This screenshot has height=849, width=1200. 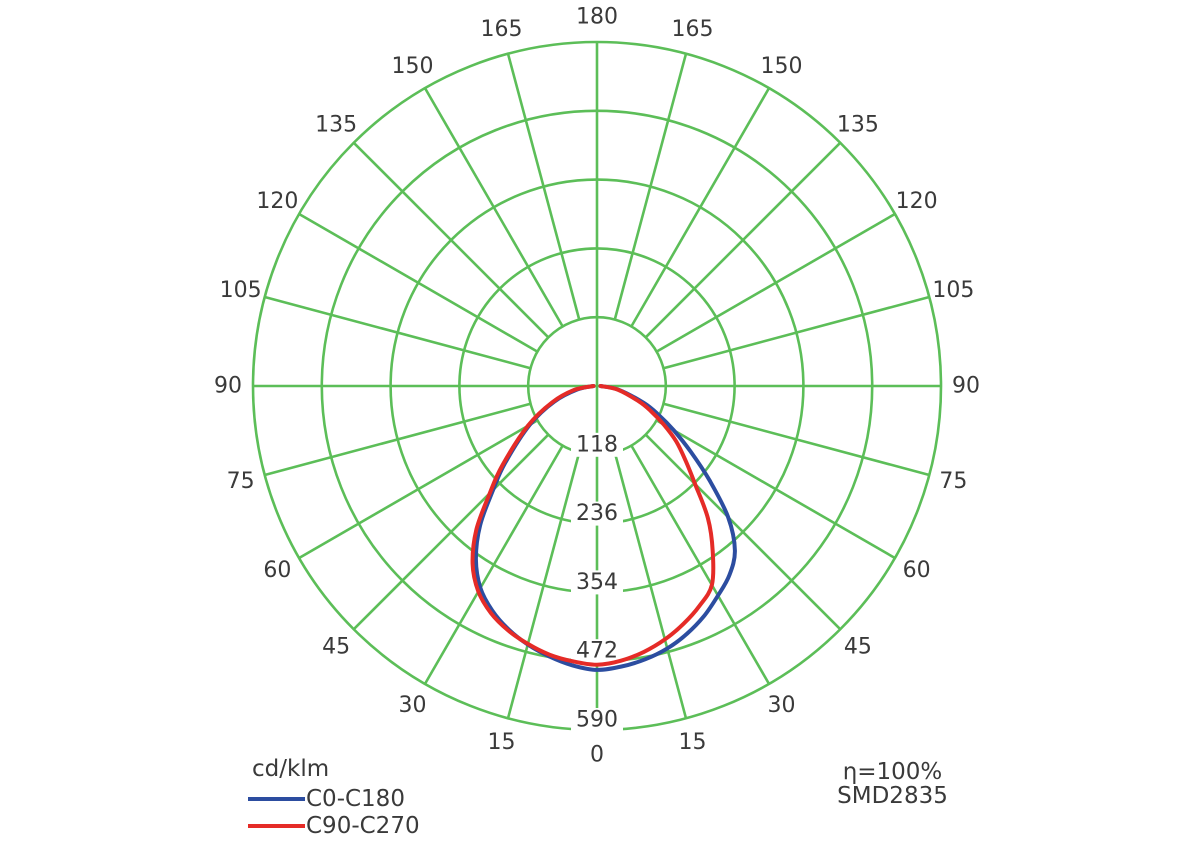 I want to click on angle-label: 0, so click(x=597, y=755).